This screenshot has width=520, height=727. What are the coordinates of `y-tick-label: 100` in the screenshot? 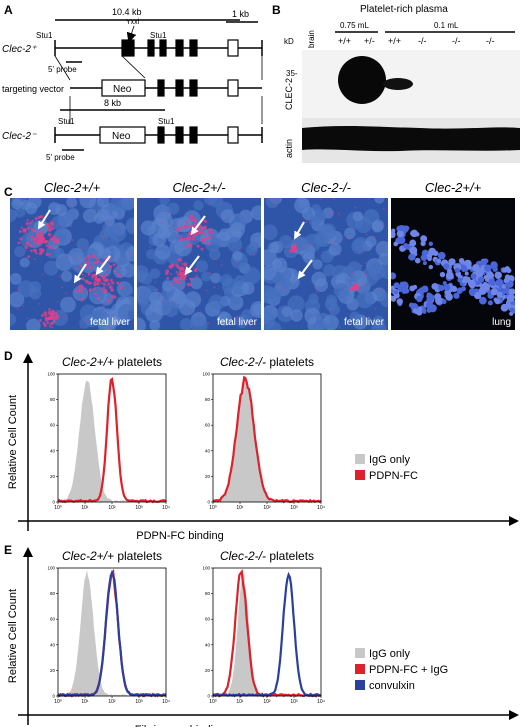 It's located at (206, 374).